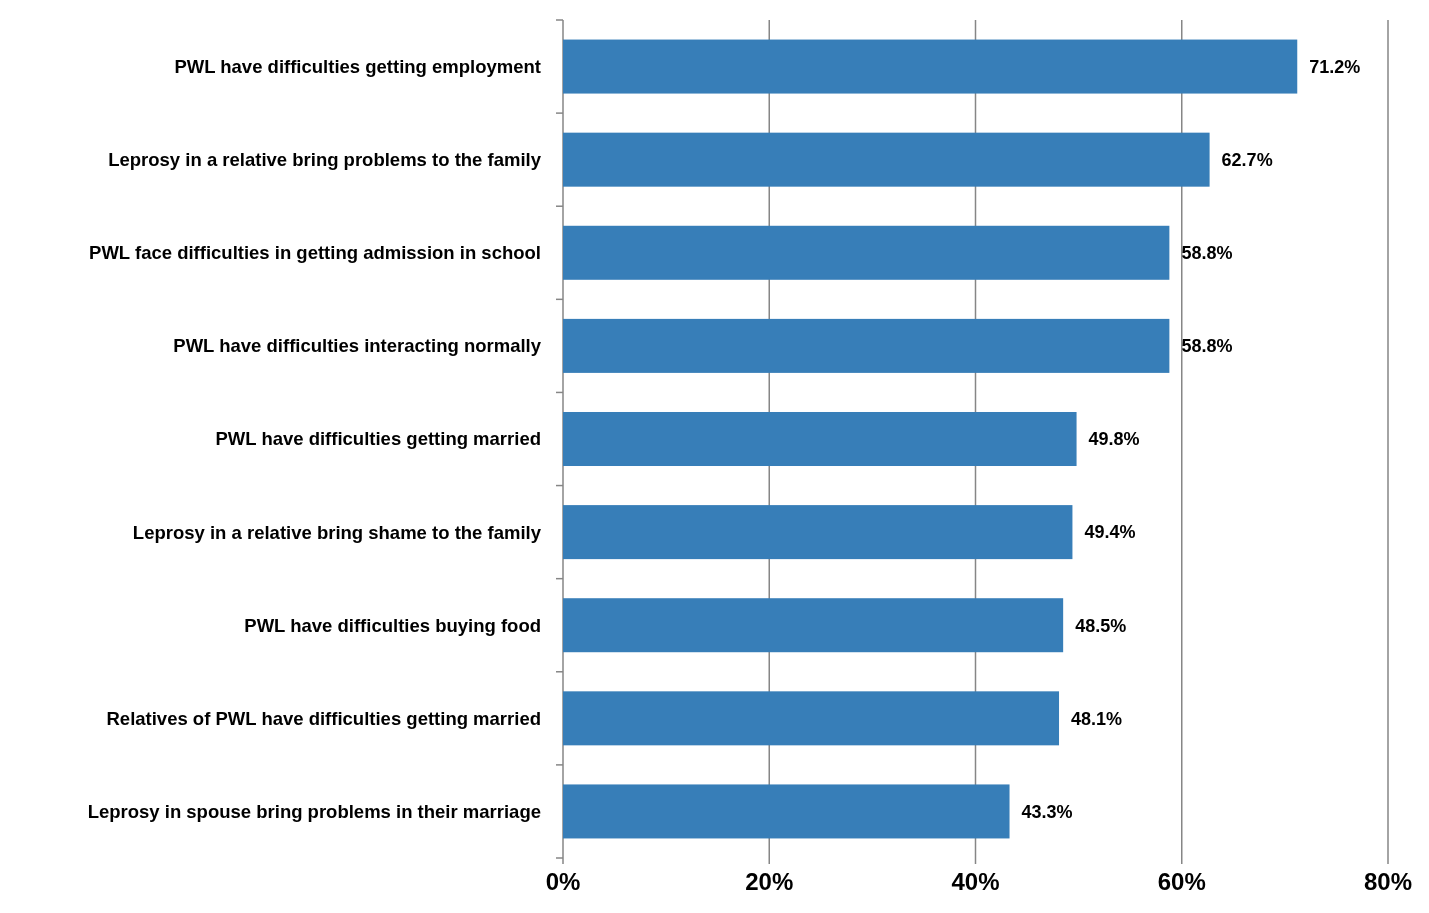 Image resolution: width=1429 pixels, height=913 pixels. What do you see at coordinates (314, 811) in the screenshot?
I see `y-tick-label: Leprosy in spouse bring problems in their marriage` at bounding box center [314, 811].